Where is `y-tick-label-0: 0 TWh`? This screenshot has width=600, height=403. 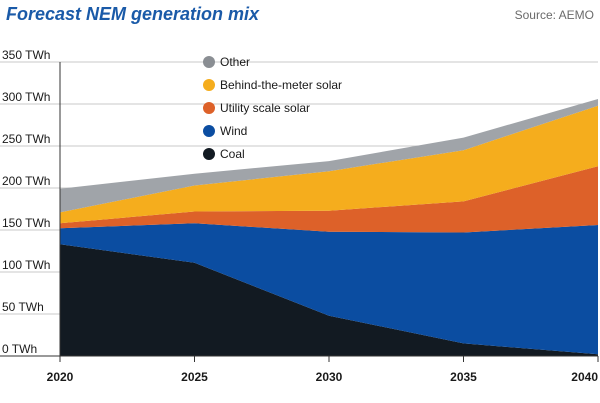 y-tick-label-0: 0 TWh is located at coordinates (19, 349).